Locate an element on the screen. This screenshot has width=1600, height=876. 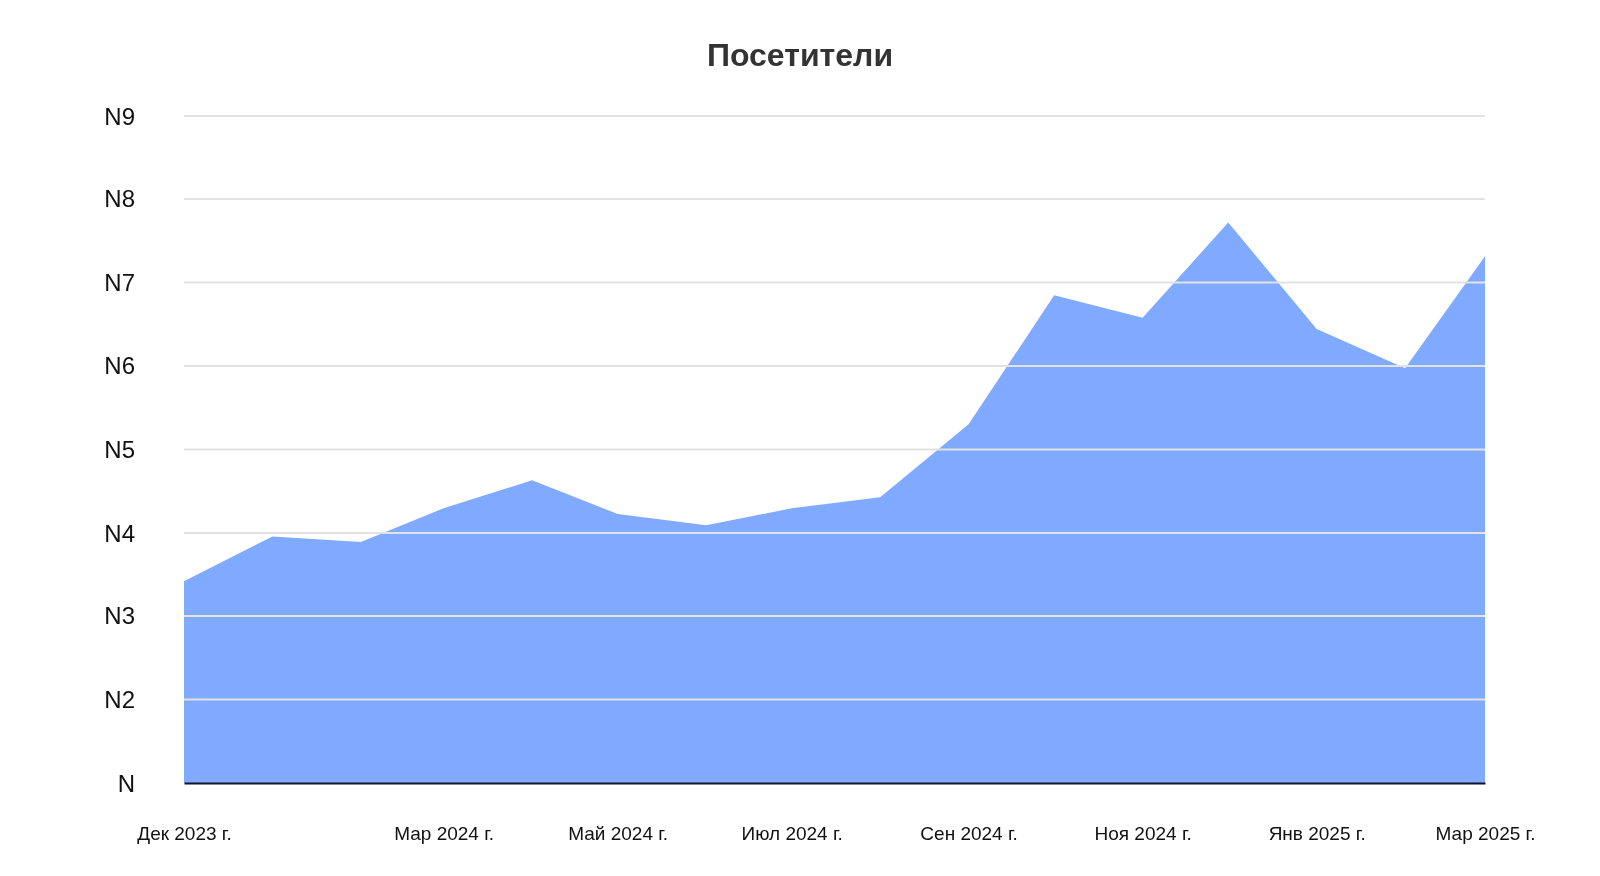
x-tick-label: Сен 2024 г. is located at coordinates (969, 834).